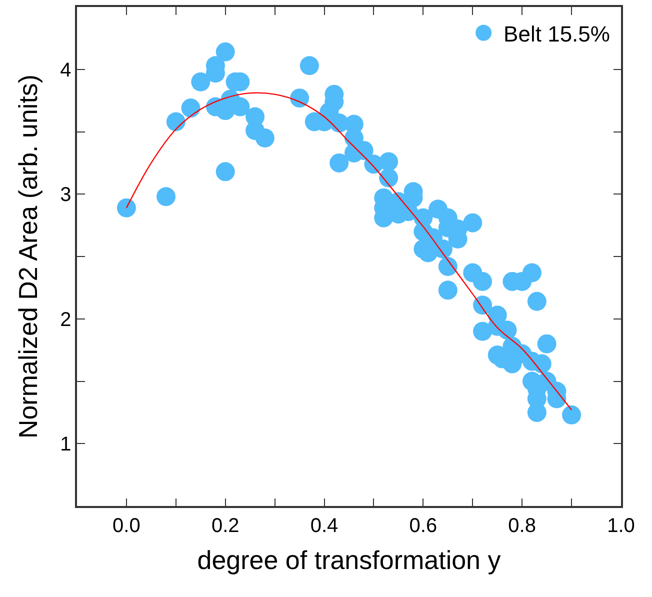 This screenshot has height=597, width=652. What do you see at coordinates (349, 559) in the screenshot?
I see `x-axis-title: degree of transformation y` at bounding box center [349, 559].